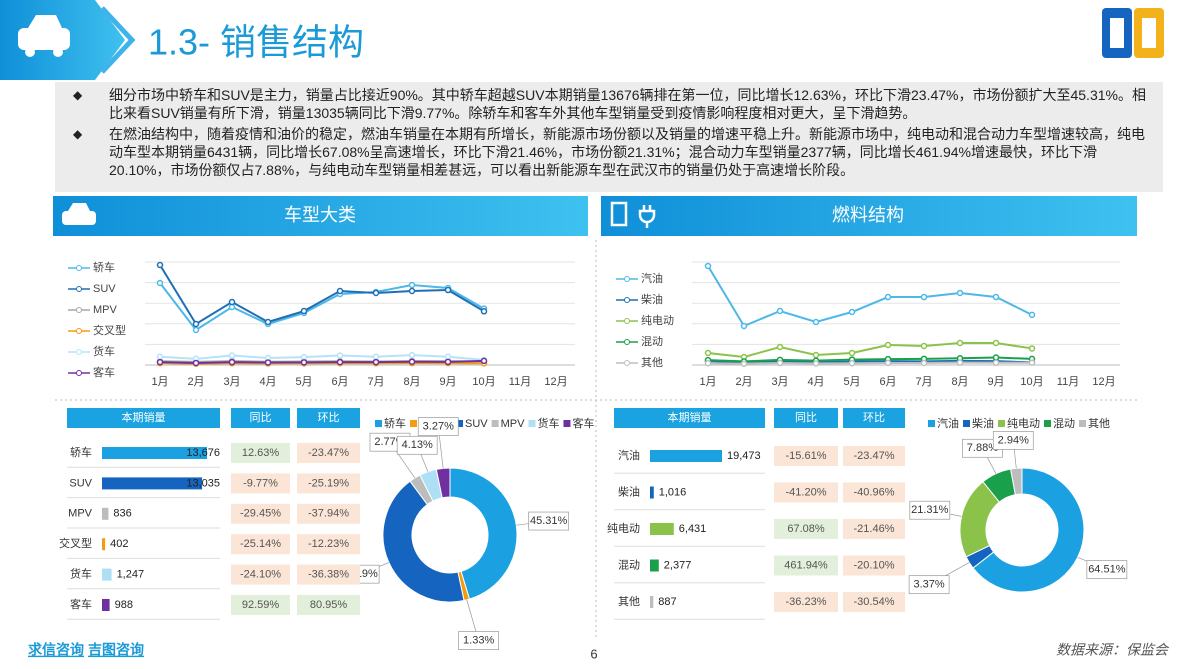 The height and width of the screenshot is (669, 1190). I want to click on cell-value: 80.95%, so click(329, 605).